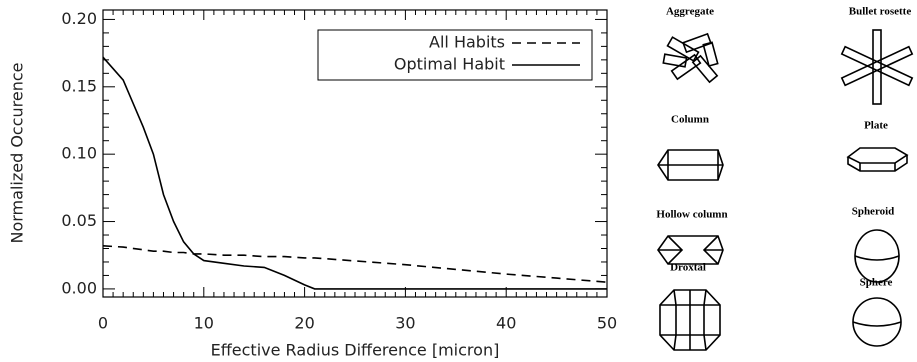 This screenshot has width=917, height=362. What do you see at coordinates (79, 85) in the screenshot?
I see `y-tick-label: 0.15` at bounding box center [79, 85].